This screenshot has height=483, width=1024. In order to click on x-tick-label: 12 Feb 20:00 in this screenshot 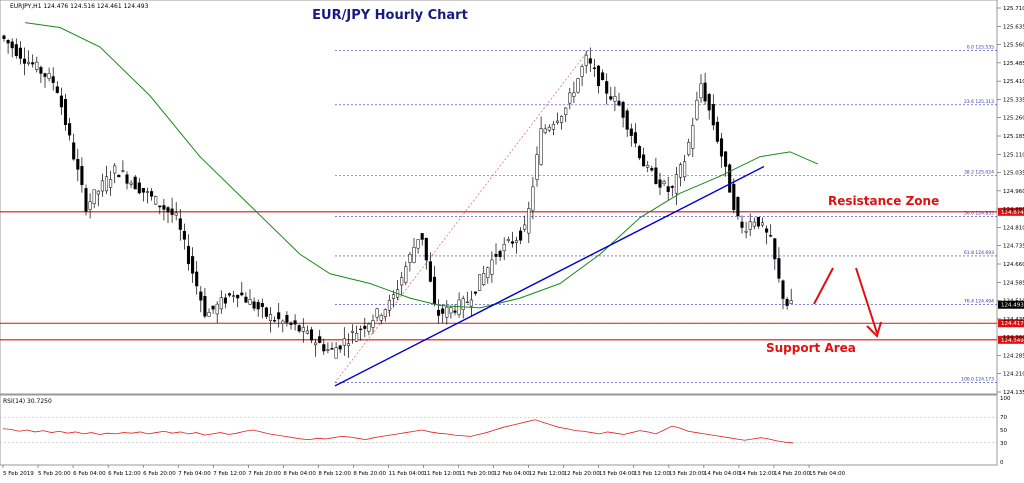, I will do `click(582, 474)`.